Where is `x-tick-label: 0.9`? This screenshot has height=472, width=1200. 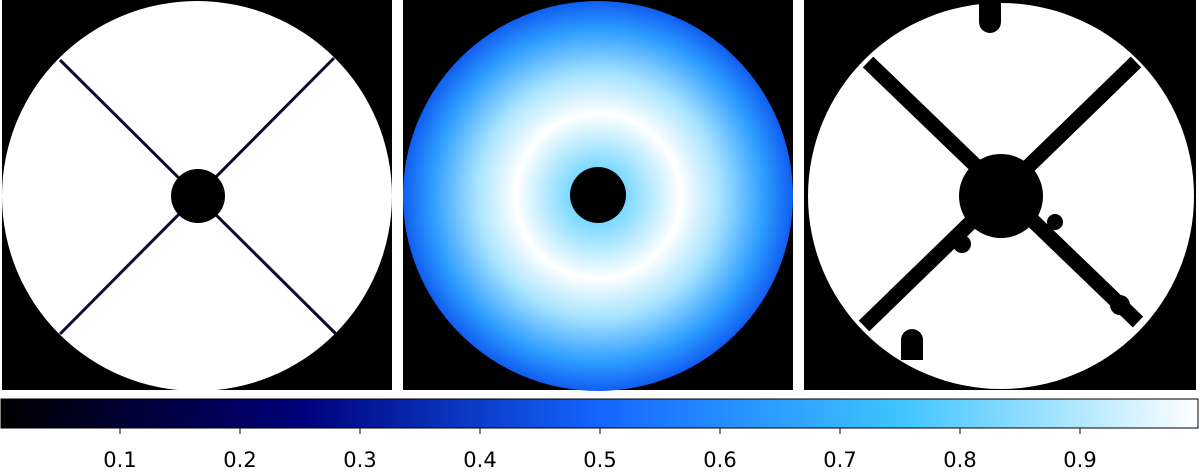
x-tick-label: 0.9 is located at coordinates (1079, 460).